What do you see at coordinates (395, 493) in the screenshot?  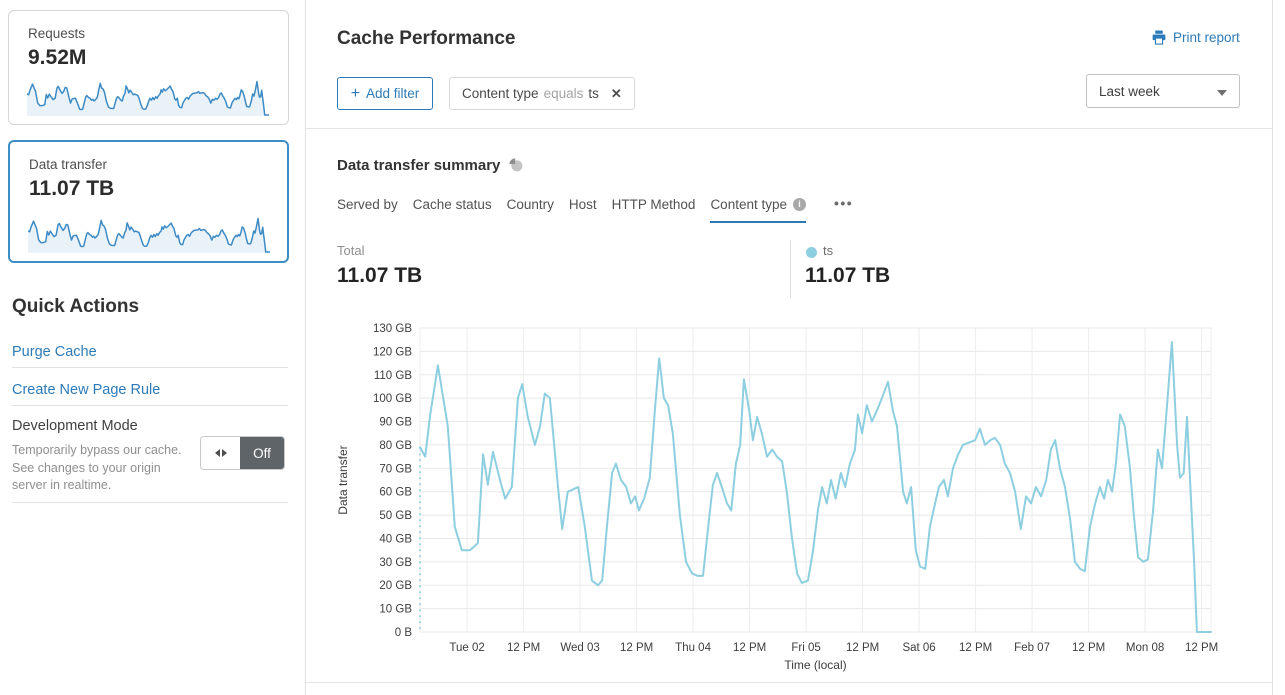 I see `svg-text: 60 GB` at bounding box center [395, 493].